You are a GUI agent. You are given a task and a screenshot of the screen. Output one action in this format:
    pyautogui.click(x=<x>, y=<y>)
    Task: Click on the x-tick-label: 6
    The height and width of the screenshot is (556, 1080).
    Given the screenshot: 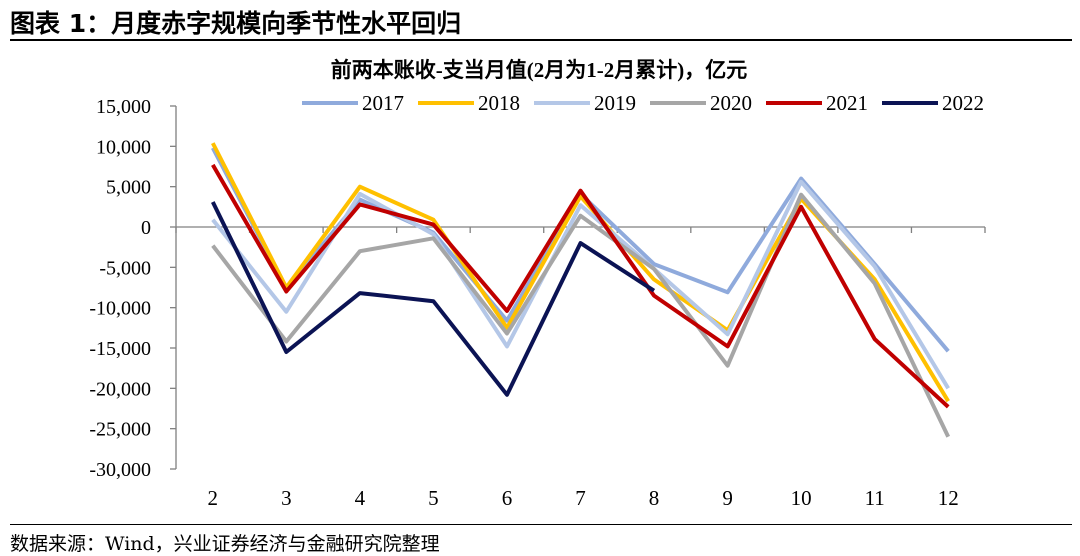 What is the action you would take?
    pyautogui.click(x=507, y=498)
    